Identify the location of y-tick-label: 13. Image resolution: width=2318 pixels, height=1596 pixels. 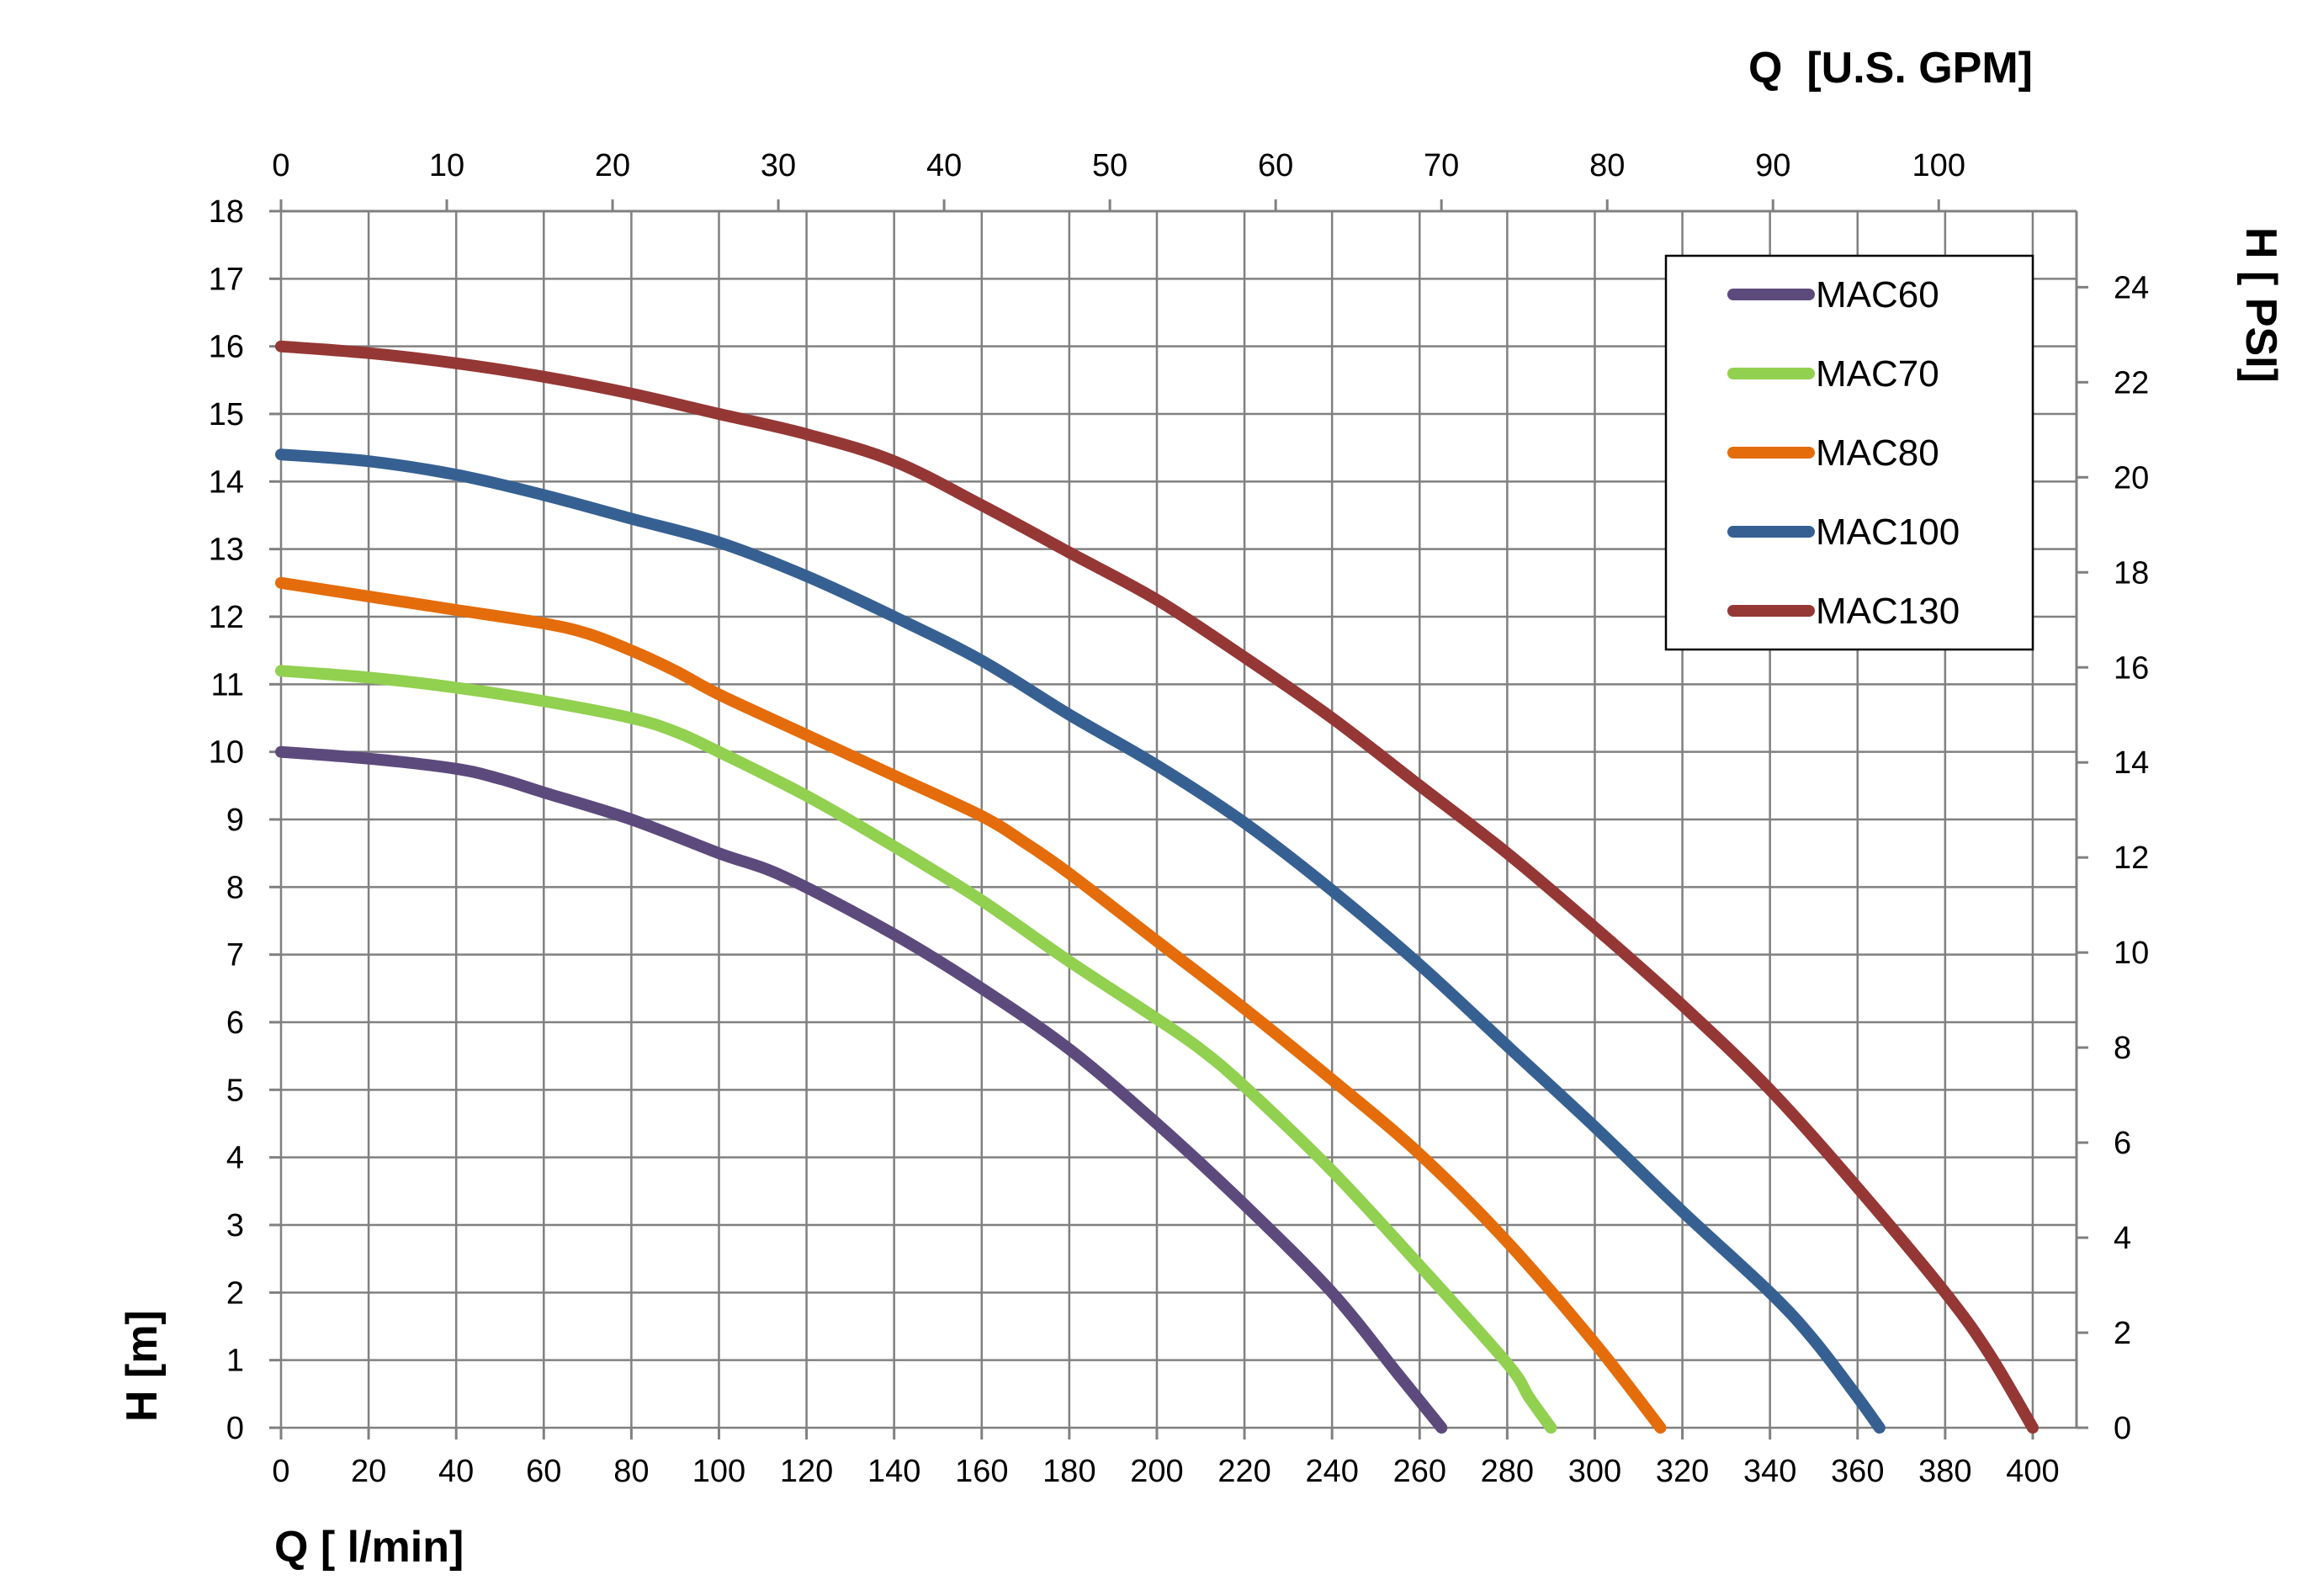
(227, 550).